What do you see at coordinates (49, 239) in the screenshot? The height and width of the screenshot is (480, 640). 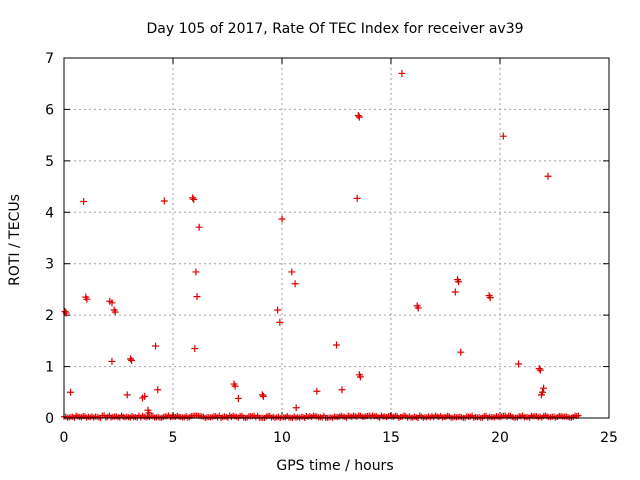 I see `y-tick-labels: 0 1 2 3 4 5 6 7` at bounding box center [49, 239].